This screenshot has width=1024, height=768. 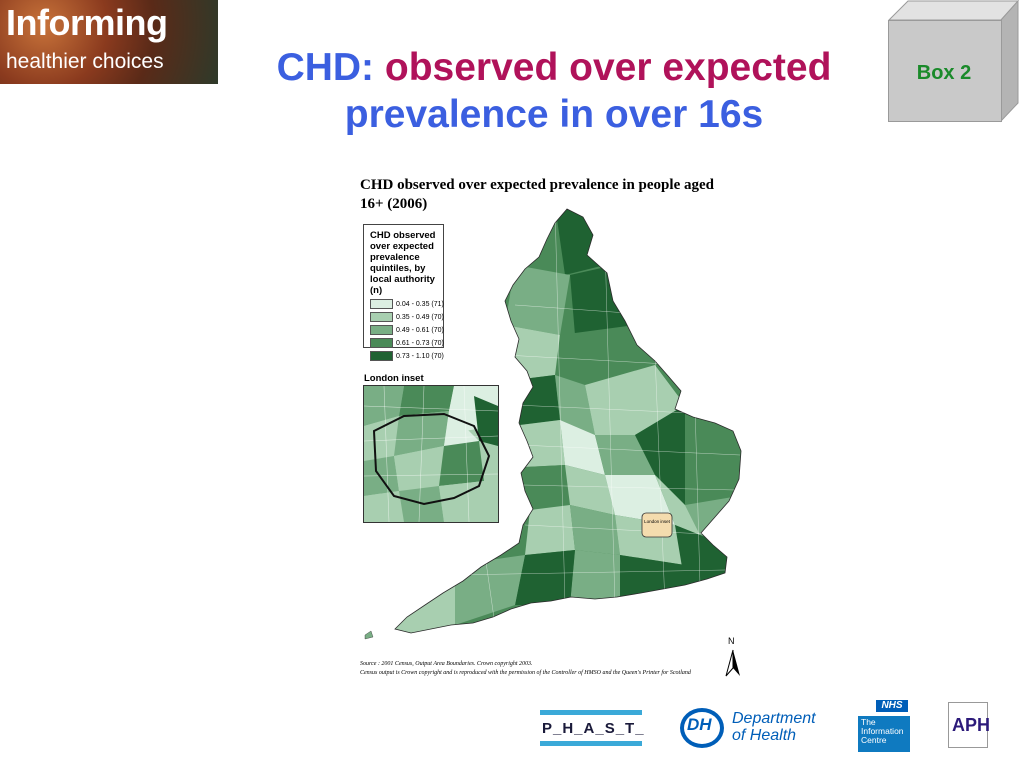 I want to click on dh-wordmark: Department of Health, so click(x=774, y=727).